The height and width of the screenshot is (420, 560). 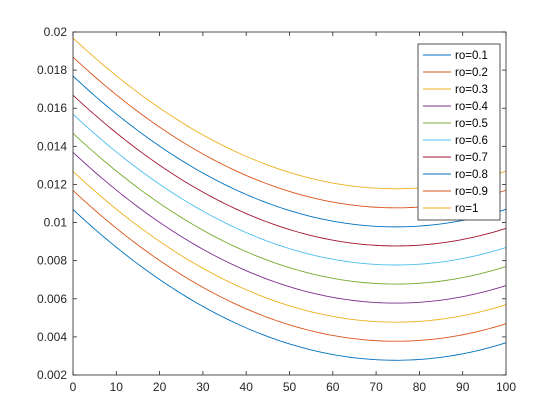 What do you see at coordinates (471, 141) in the screenshot?
I see `legend-label: ro=0.6` at bounding box center [471, 141].